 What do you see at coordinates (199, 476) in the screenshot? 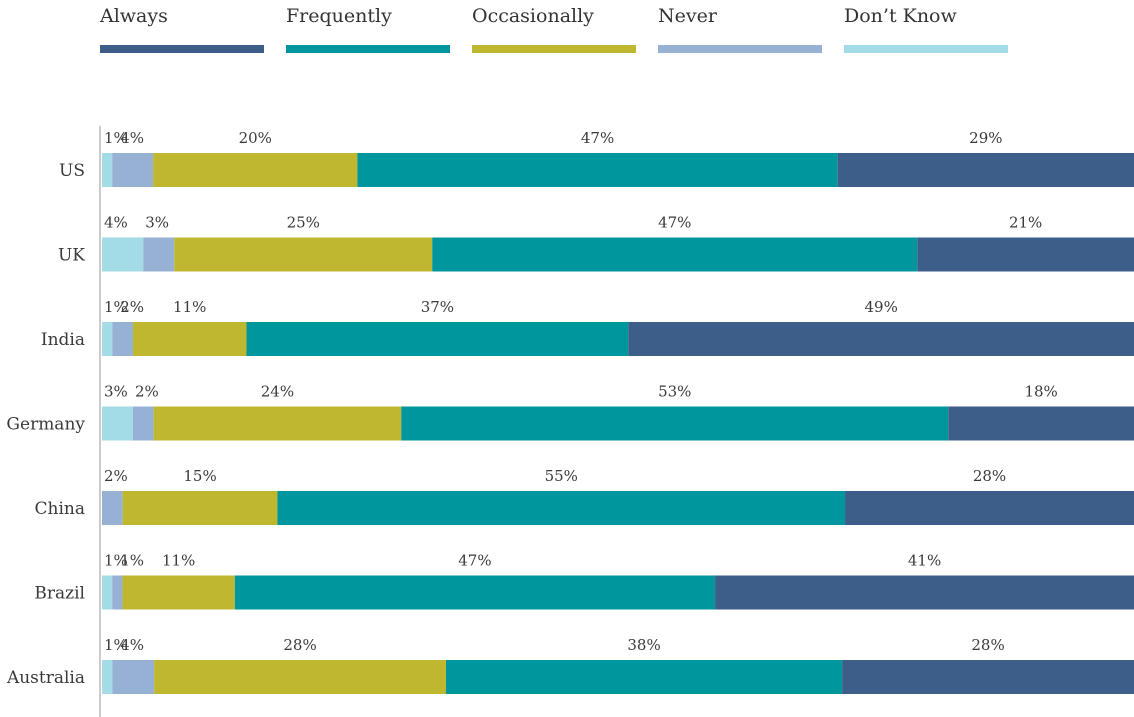
I see `value-label-china-occasionally: 15%` at bounding box center [199, 476].